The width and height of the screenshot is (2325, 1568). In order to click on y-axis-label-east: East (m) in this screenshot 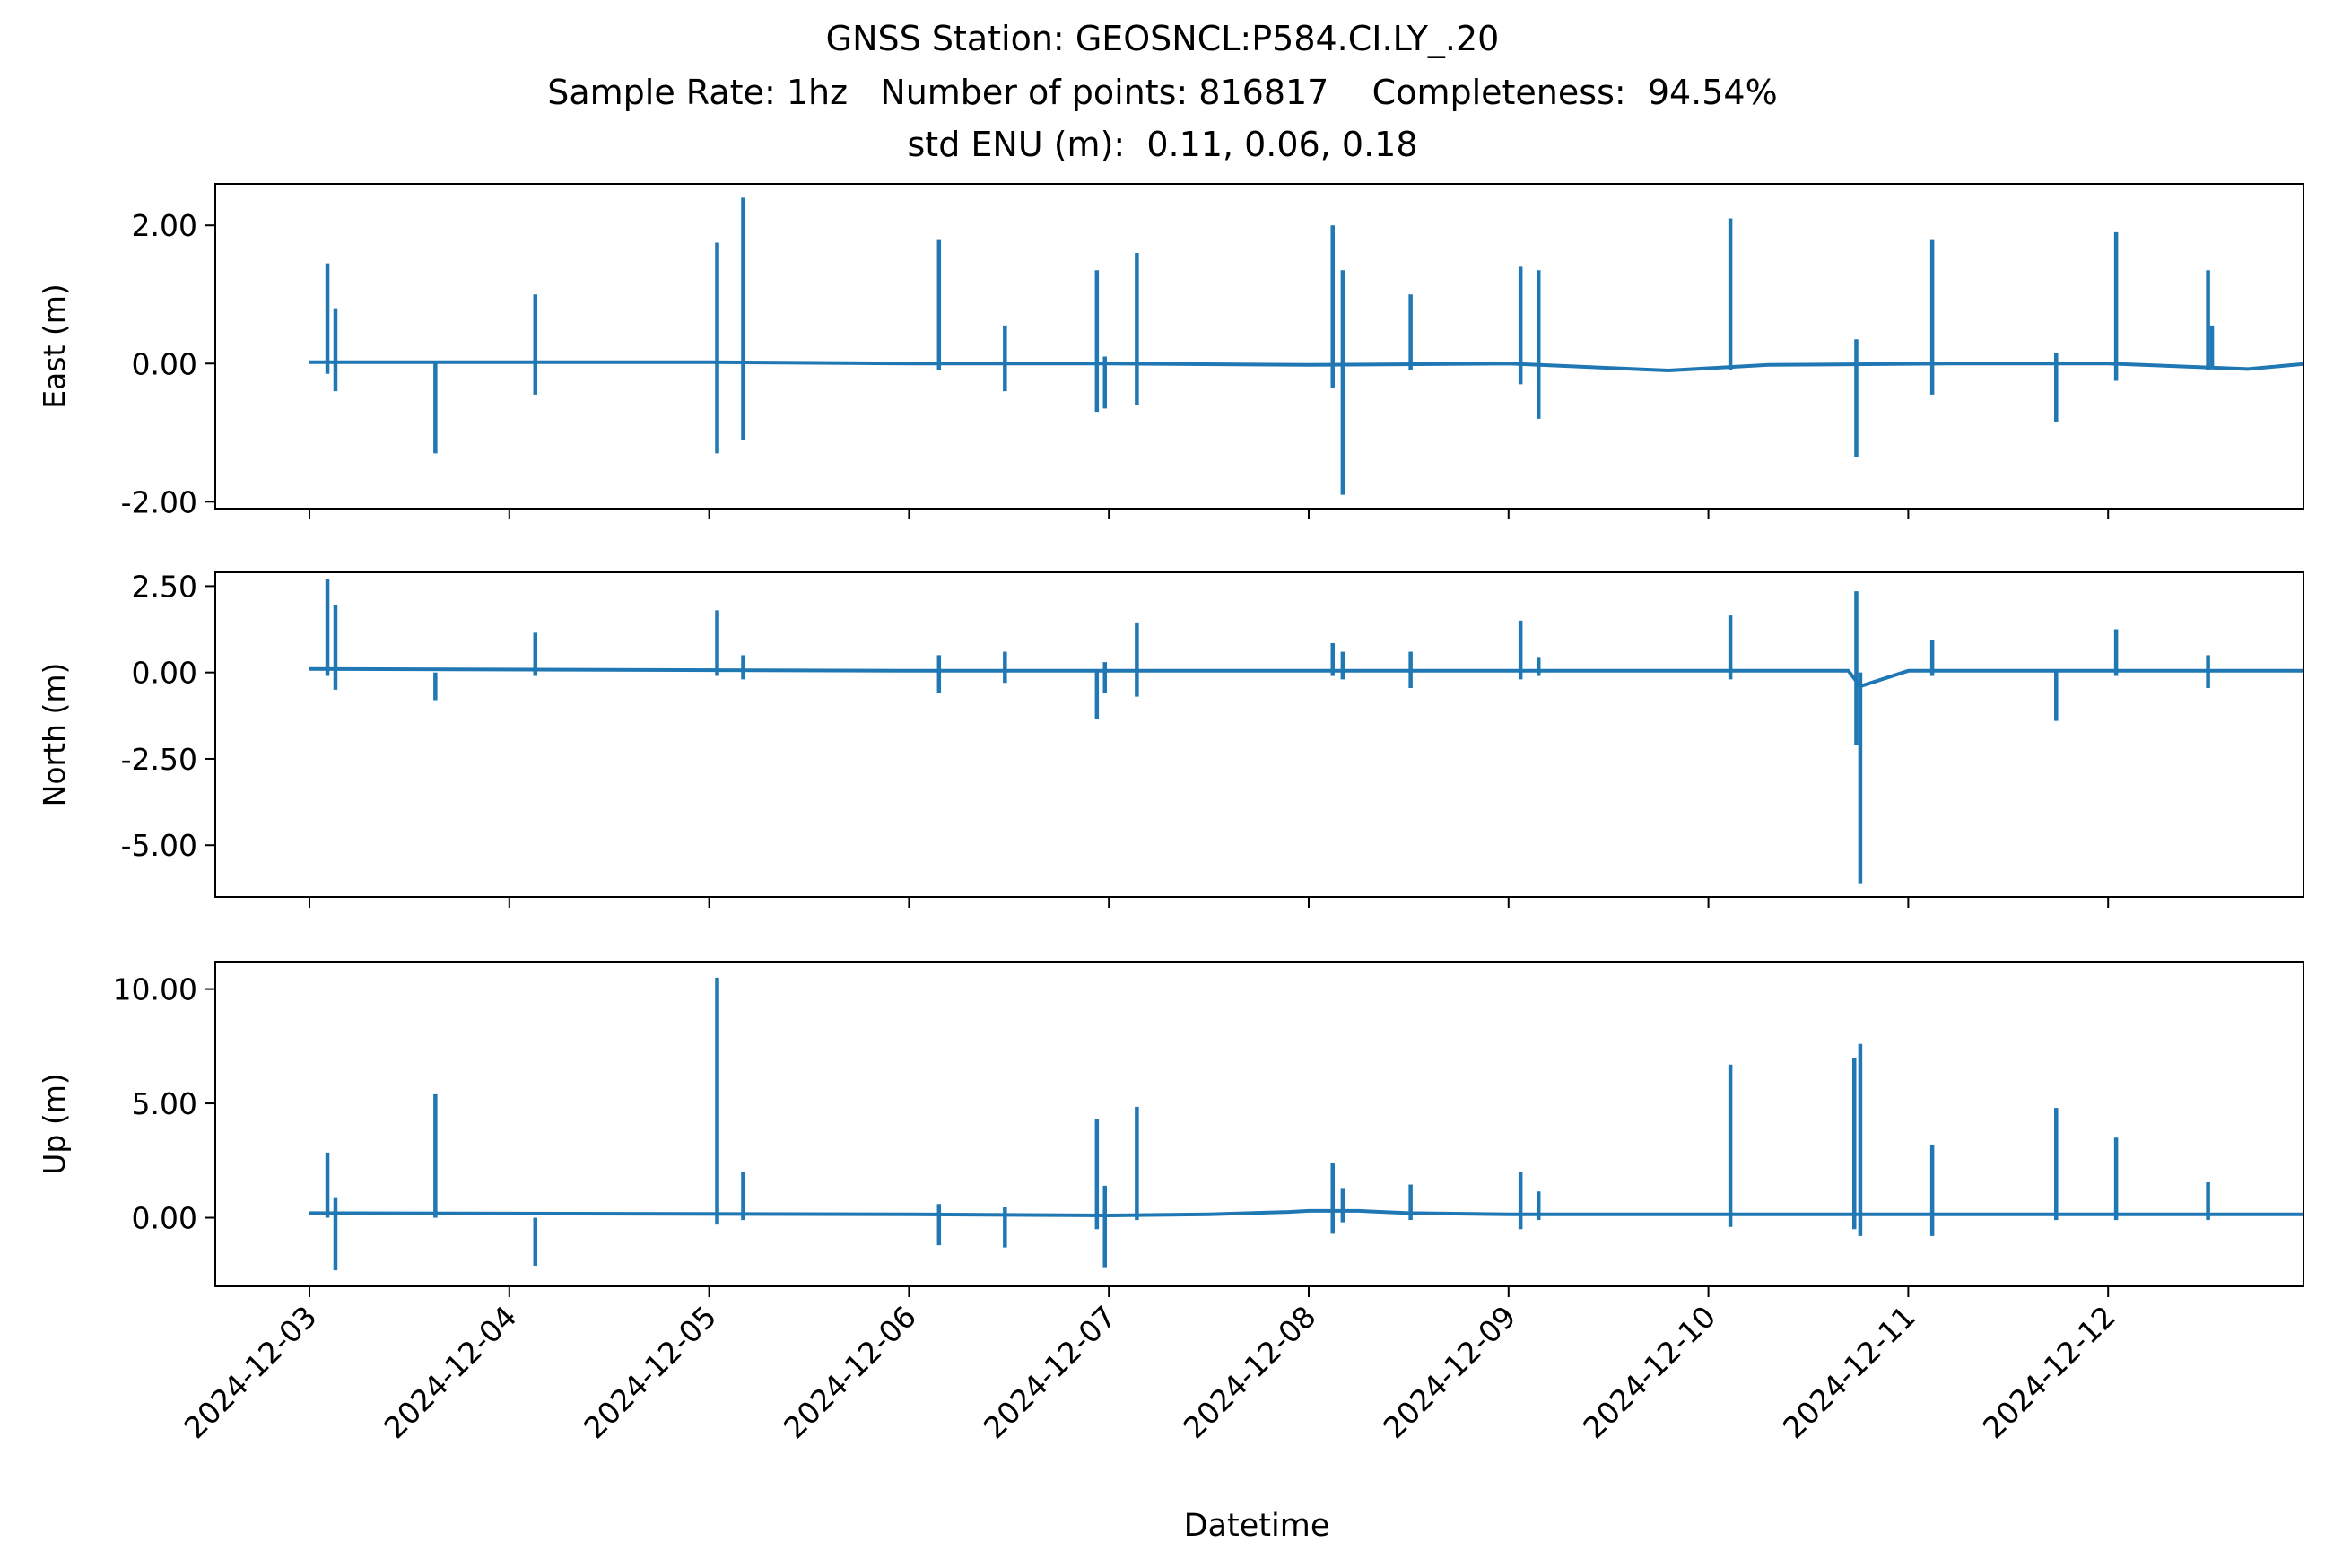, I will do `click(54, 346)`.